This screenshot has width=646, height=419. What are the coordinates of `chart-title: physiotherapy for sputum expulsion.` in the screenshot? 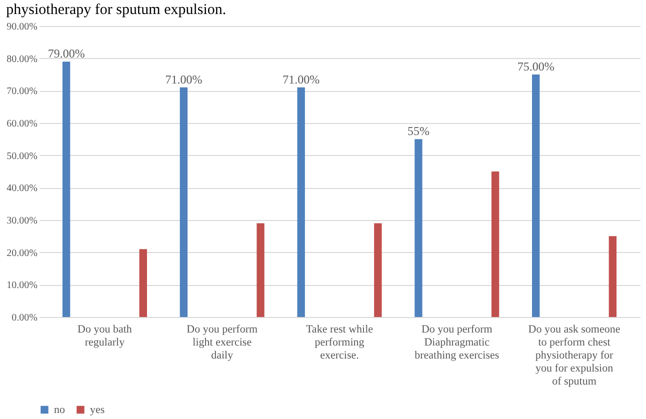 It's located at (116, 10).